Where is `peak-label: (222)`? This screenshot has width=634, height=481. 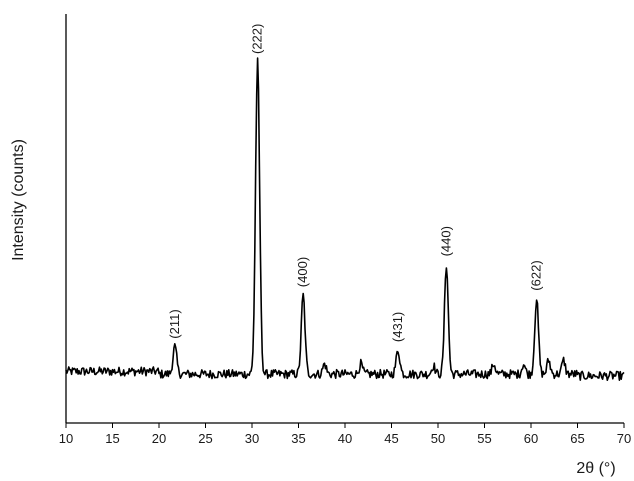 peak-label: (222) is located at coordinates (257, 39).